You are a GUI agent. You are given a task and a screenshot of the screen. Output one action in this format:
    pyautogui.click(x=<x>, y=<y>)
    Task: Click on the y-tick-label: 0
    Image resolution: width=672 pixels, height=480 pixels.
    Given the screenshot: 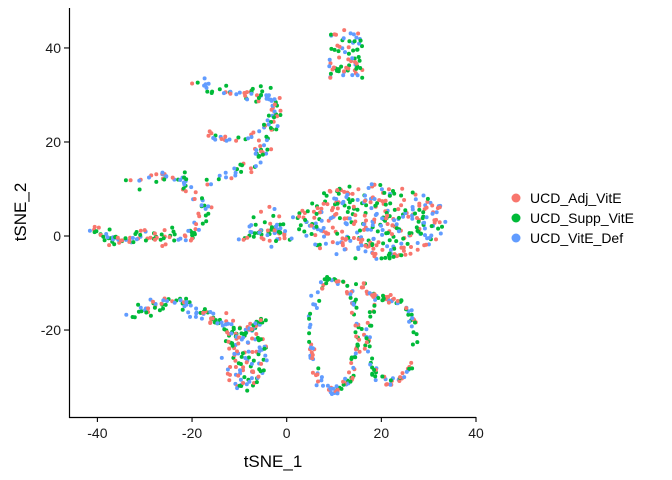 What is the action you would take?
    pyautogui.click(x=57, y=236)
    